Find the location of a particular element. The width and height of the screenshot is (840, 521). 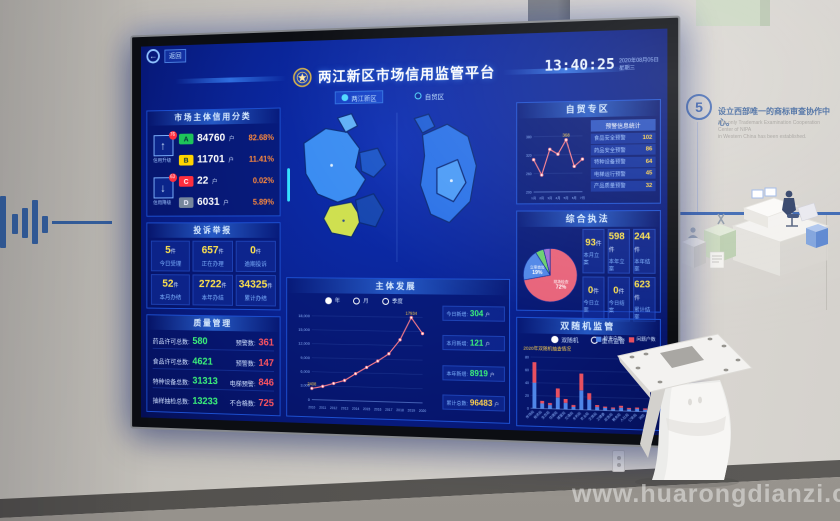

stat-cell: 0件 今日结案 is located at coordinates (618, 299).